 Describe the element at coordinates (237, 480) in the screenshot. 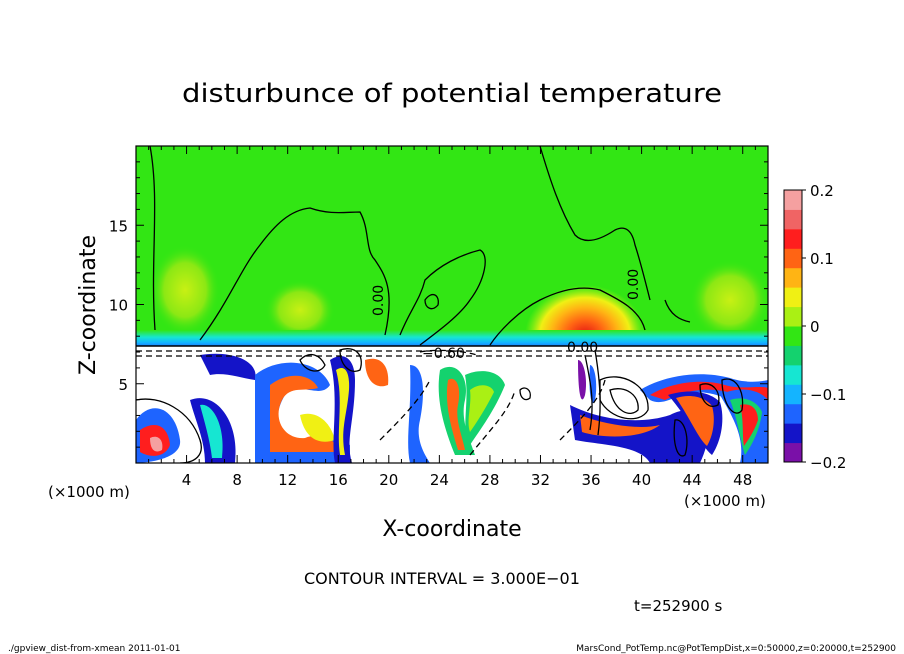

I see `x-tick-label: 8` at that location.